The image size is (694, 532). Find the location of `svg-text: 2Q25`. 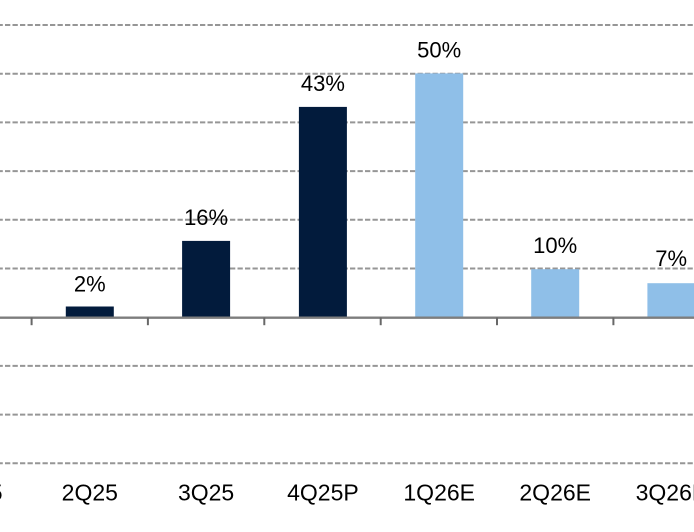

svg-text: 2Q25 is located at coordinates (90, 492).